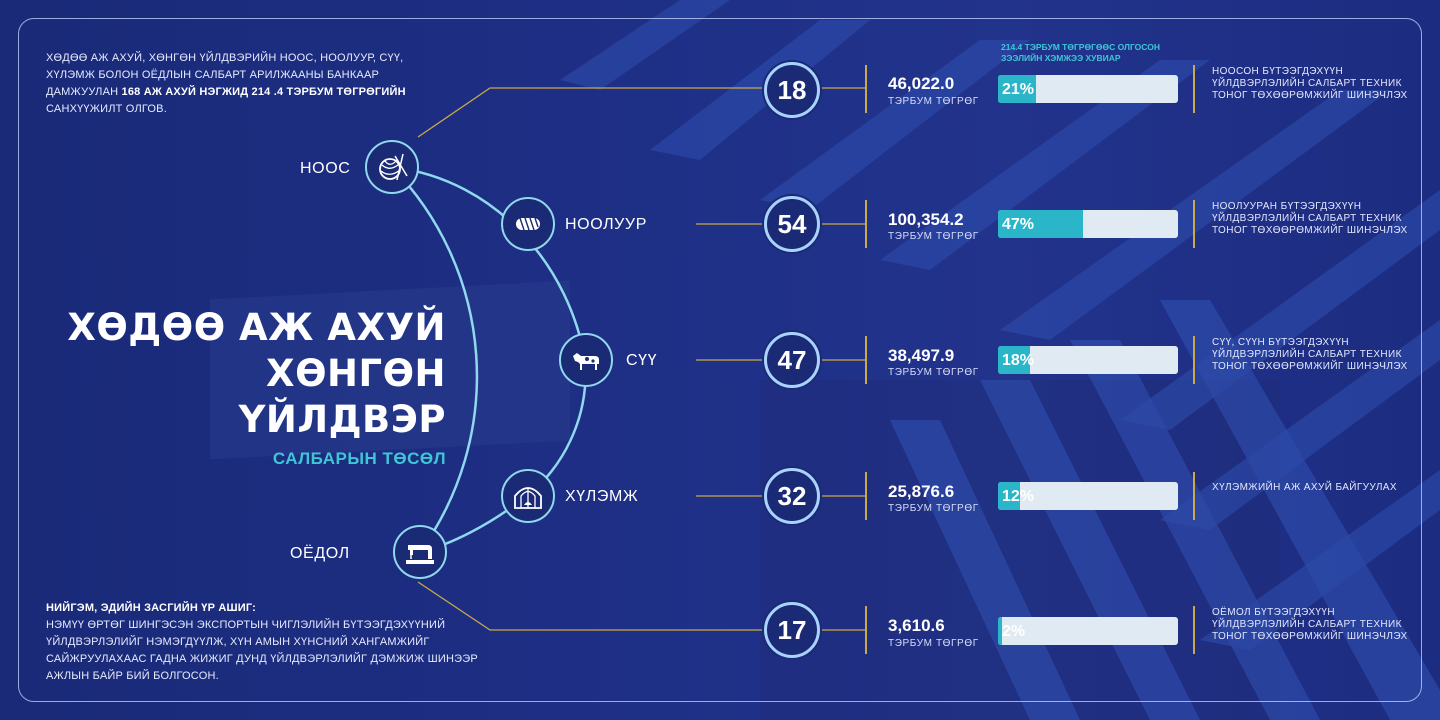 Image resolution: width=1440 pixels, height=720 pixels. I want to click on progress-bar-wool: 21%, so click(1088, 89).